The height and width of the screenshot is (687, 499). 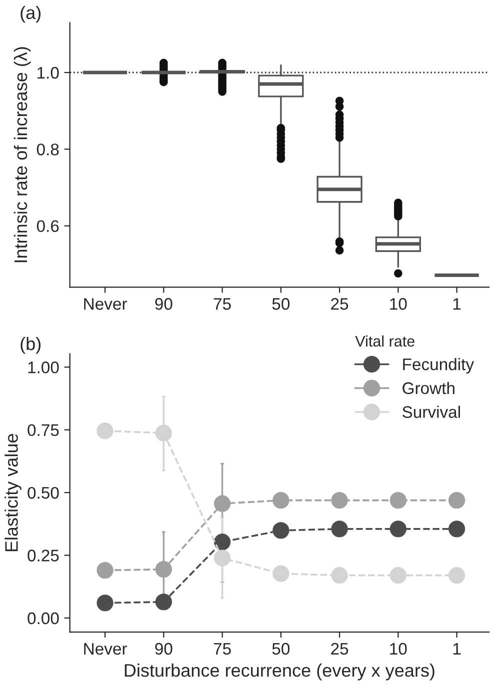 What do you see at coordinates (48, 72) in the screenshot?
I see `y-tick-label: 1.0` at bounding box center [48, 72].